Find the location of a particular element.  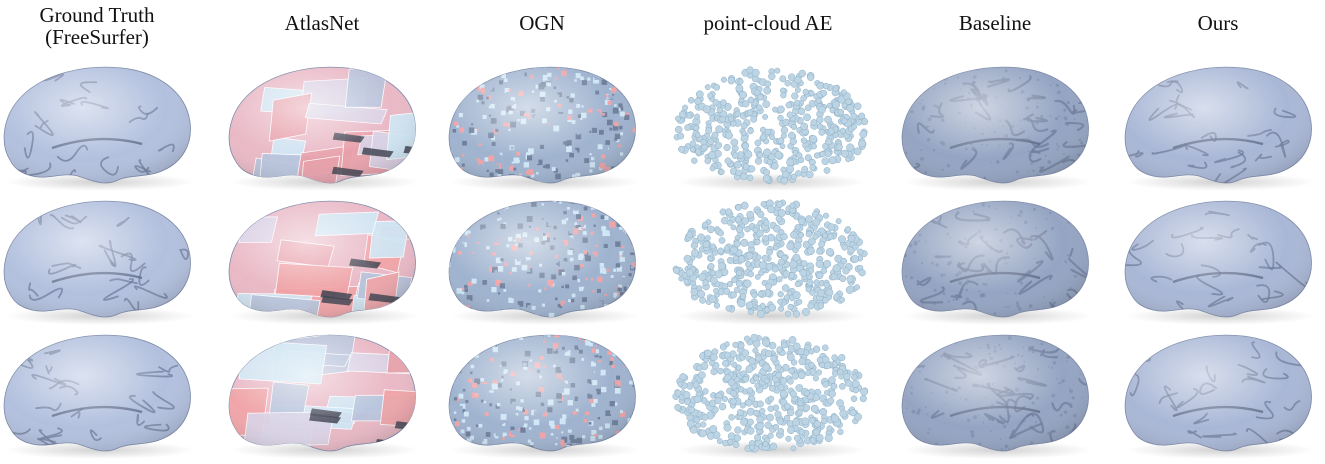

column-header-pcae: point-cloud AE is located at coordinates (768, 34).